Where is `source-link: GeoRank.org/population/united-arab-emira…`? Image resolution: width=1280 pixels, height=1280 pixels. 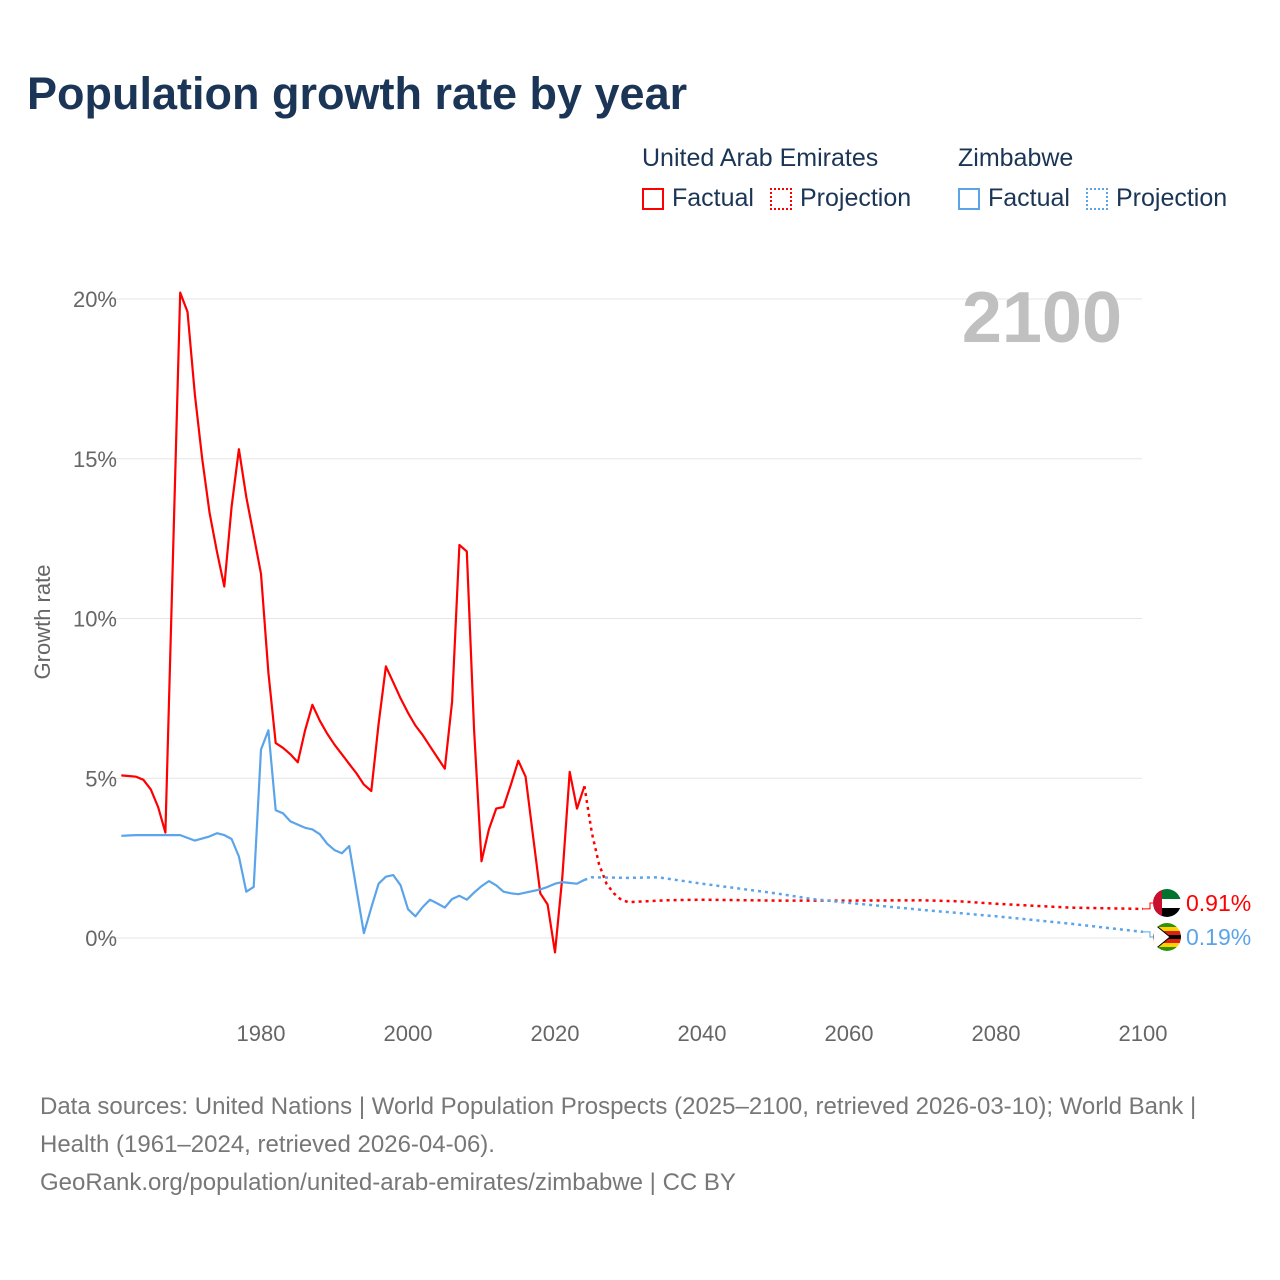 source-link: GeoRank.org/population/united-arab-emira… is located at coordinates (388, 1182).